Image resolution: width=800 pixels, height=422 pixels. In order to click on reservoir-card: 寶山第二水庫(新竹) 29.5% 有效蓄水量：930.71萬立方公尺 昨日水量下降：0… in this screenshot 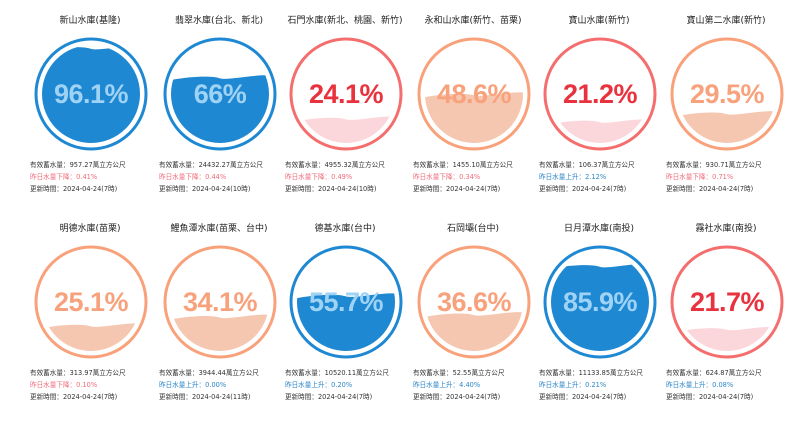, I will do `click(726, 105)`.